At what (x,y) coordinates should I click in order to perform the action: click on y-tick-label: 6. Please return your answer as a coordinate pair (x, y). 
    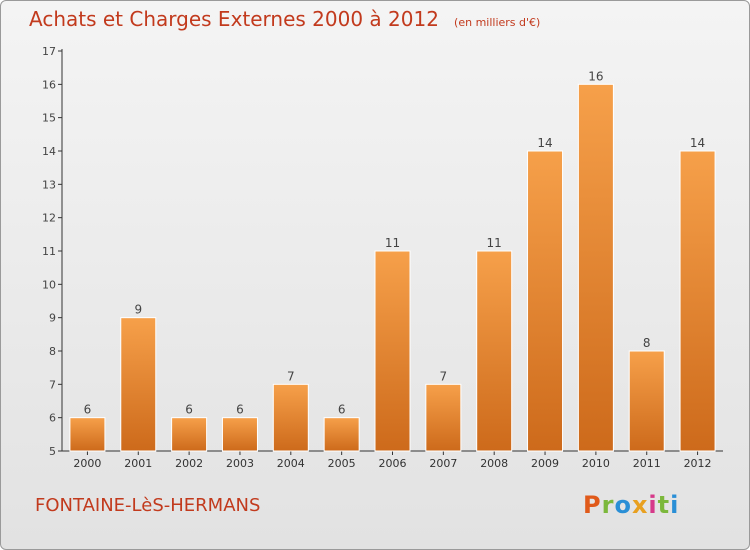
    Looking at the image, I should click on (52, 418).